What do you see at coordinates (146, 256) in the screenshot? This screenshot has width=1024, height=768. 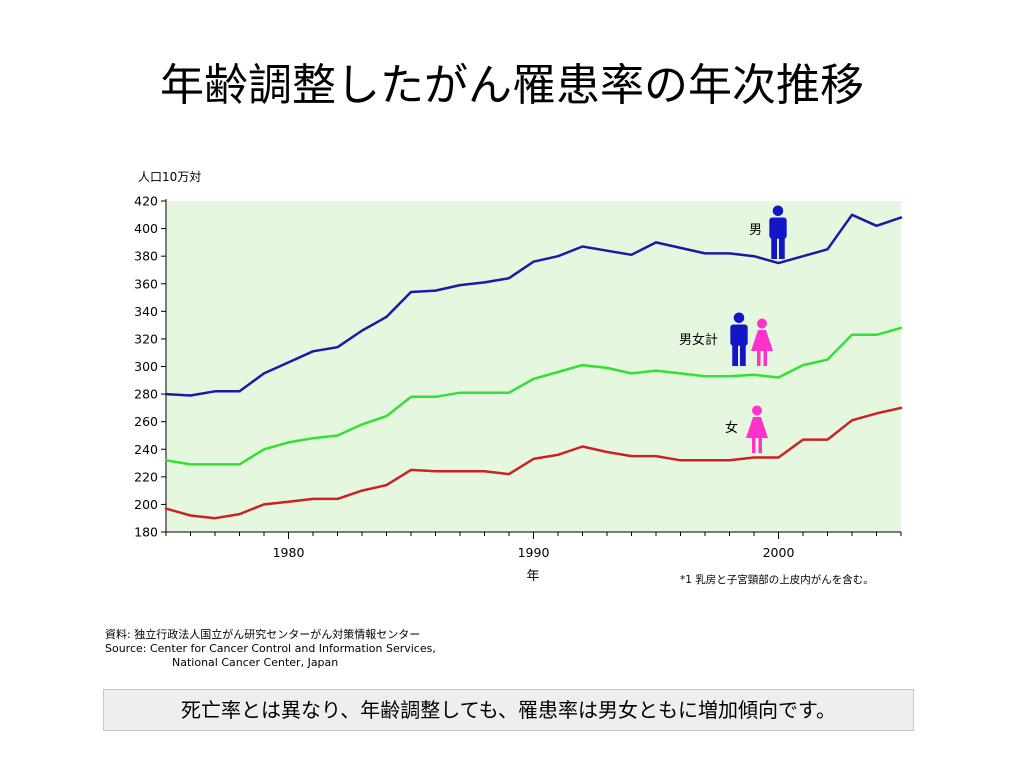 I see `y-tick-label: 380` at bounding box center [146, 256].